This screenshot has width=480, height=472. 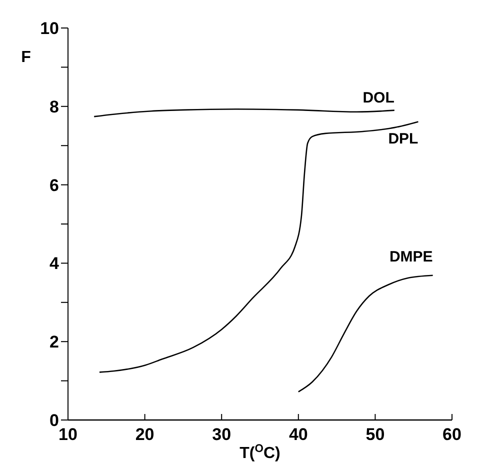 What do you see at coordinates (260, 452) in the screenshot?
I see `x-axis-title: T($^{O}$C)` at bounding box center [260, 452].